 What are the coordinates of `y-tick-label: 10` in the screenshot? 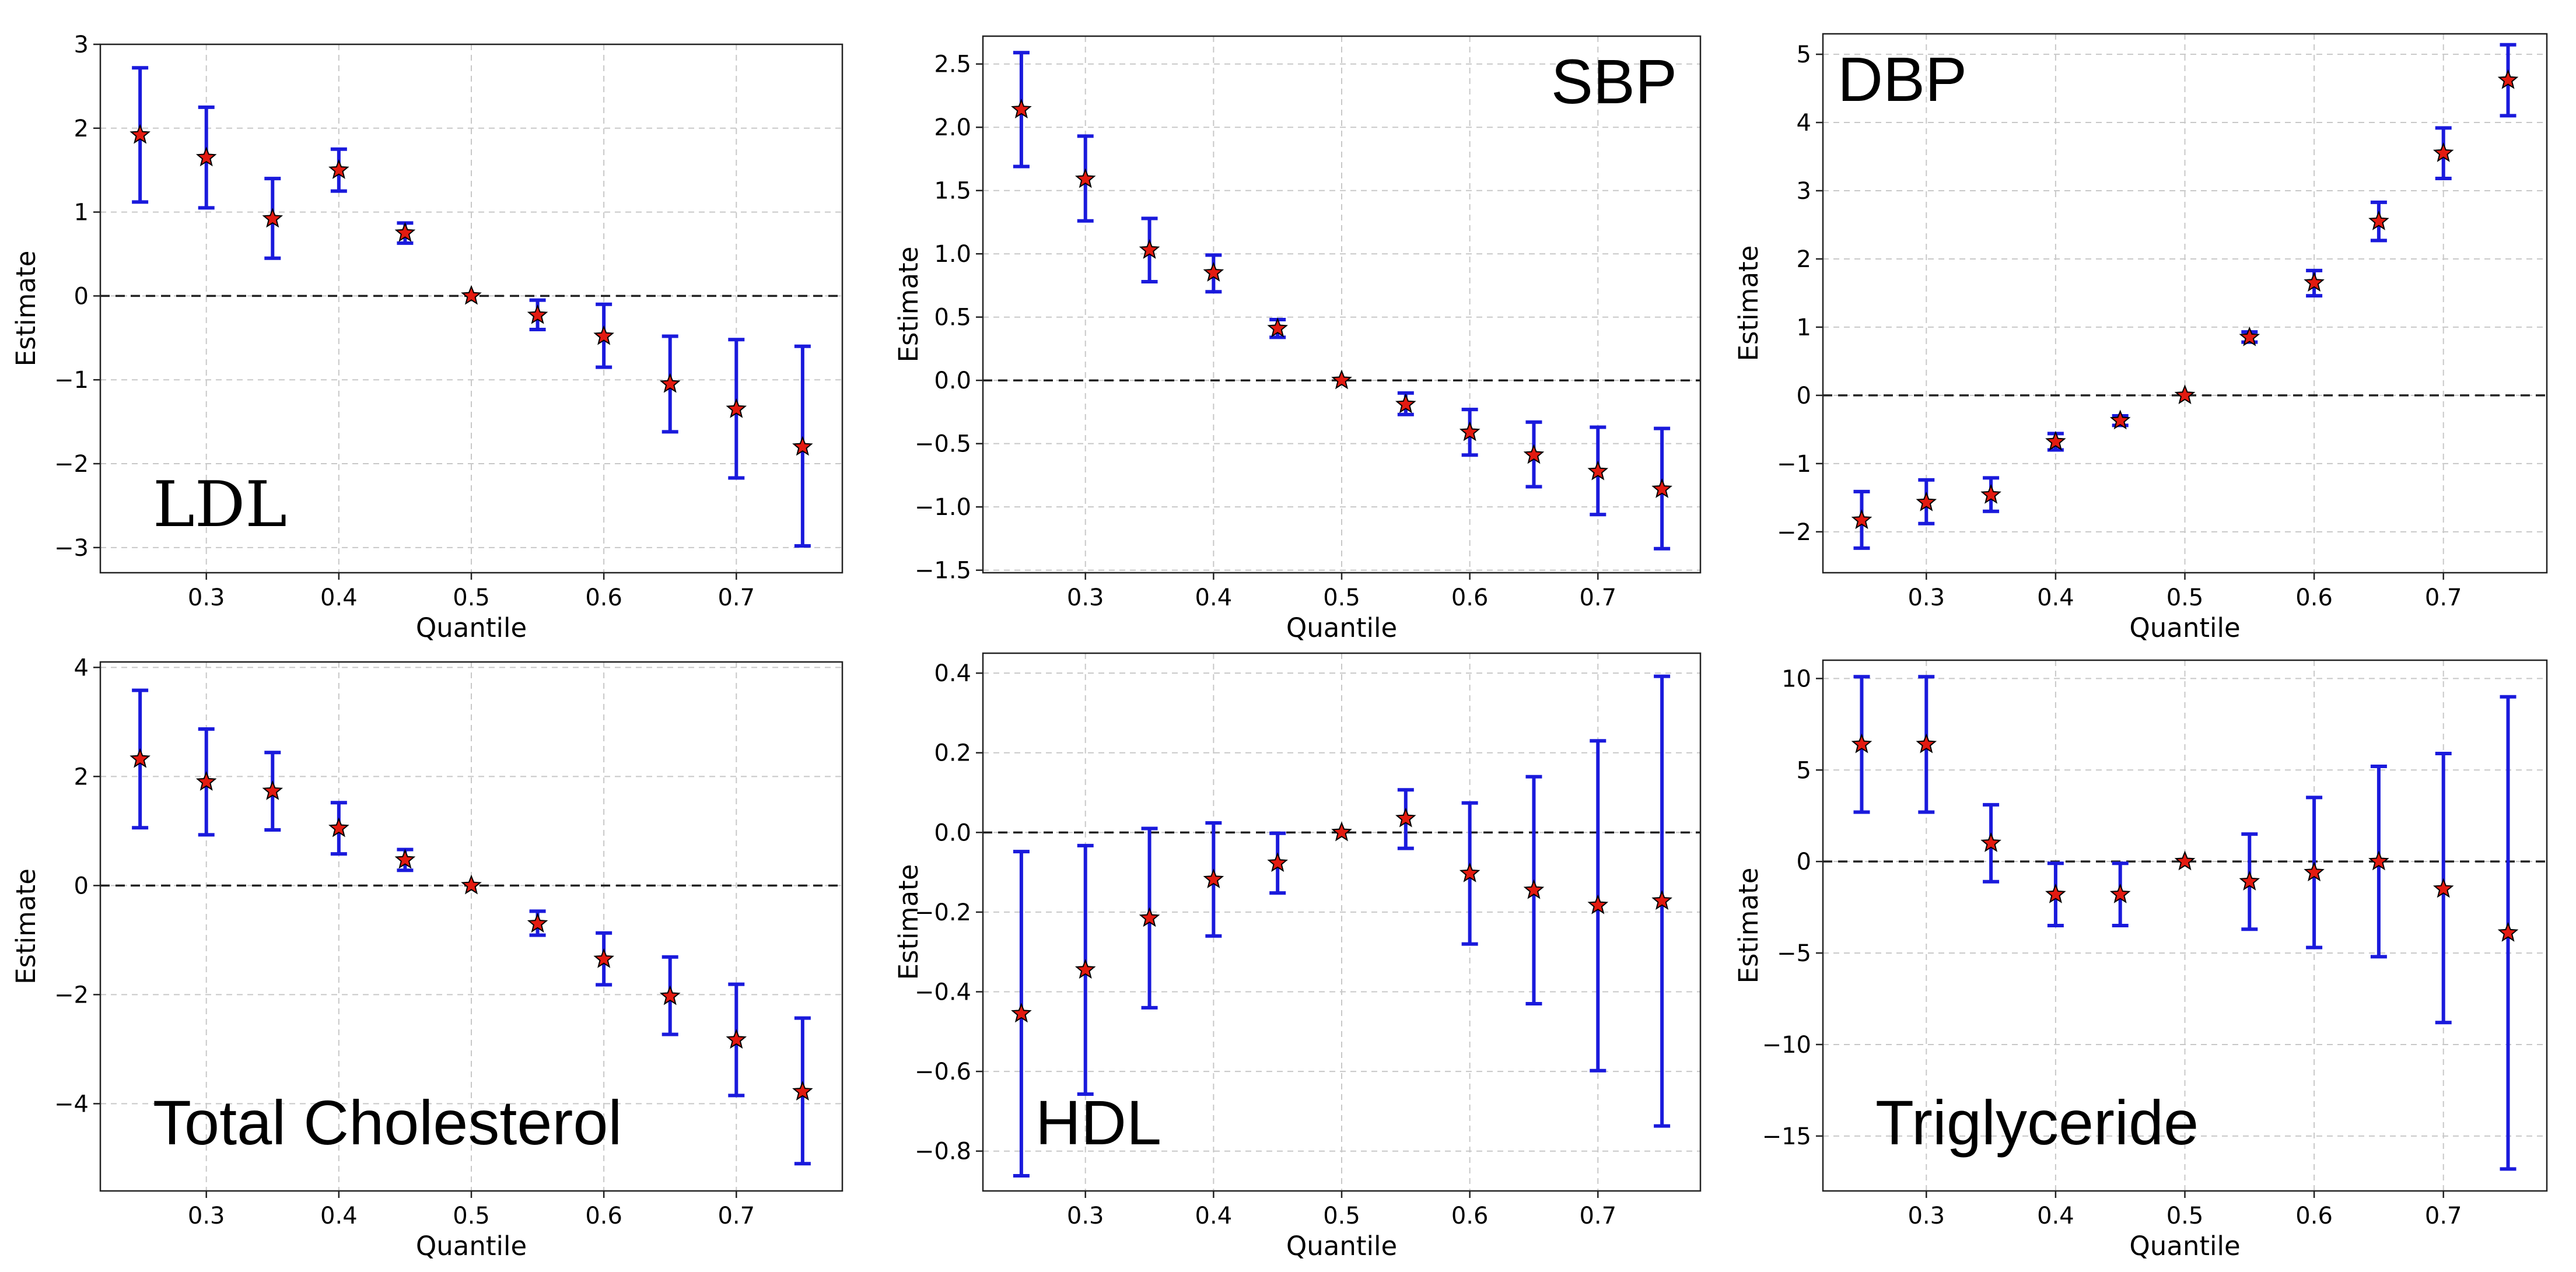 It's located at (1796, 678).